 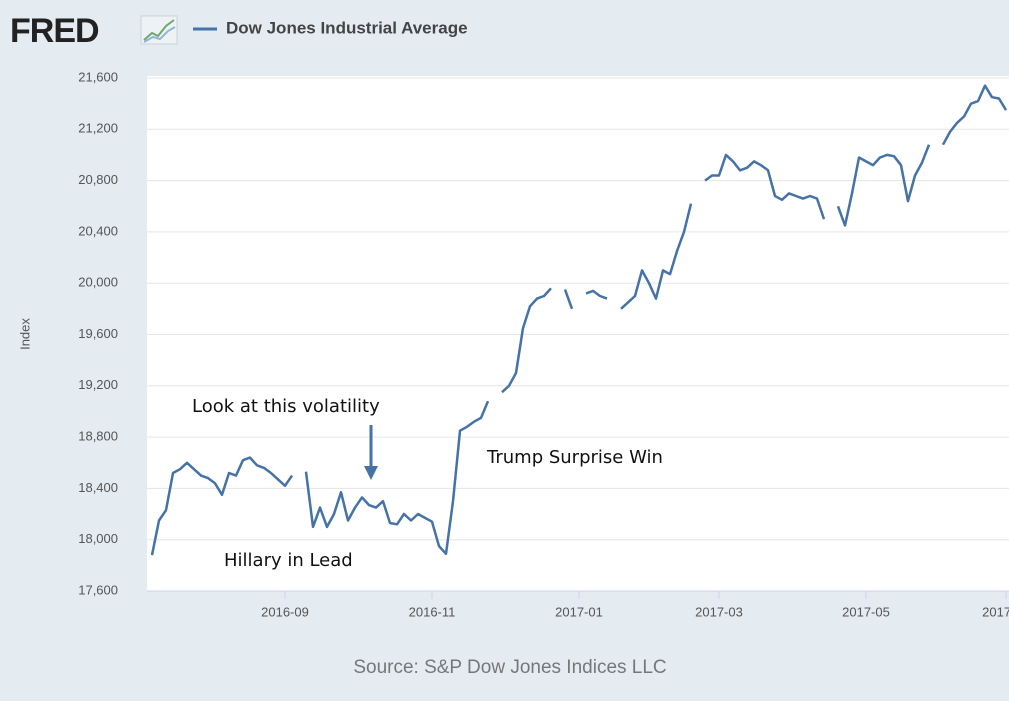 I want to click on y-tick-label: 20,800, so click(x=98, y=179).